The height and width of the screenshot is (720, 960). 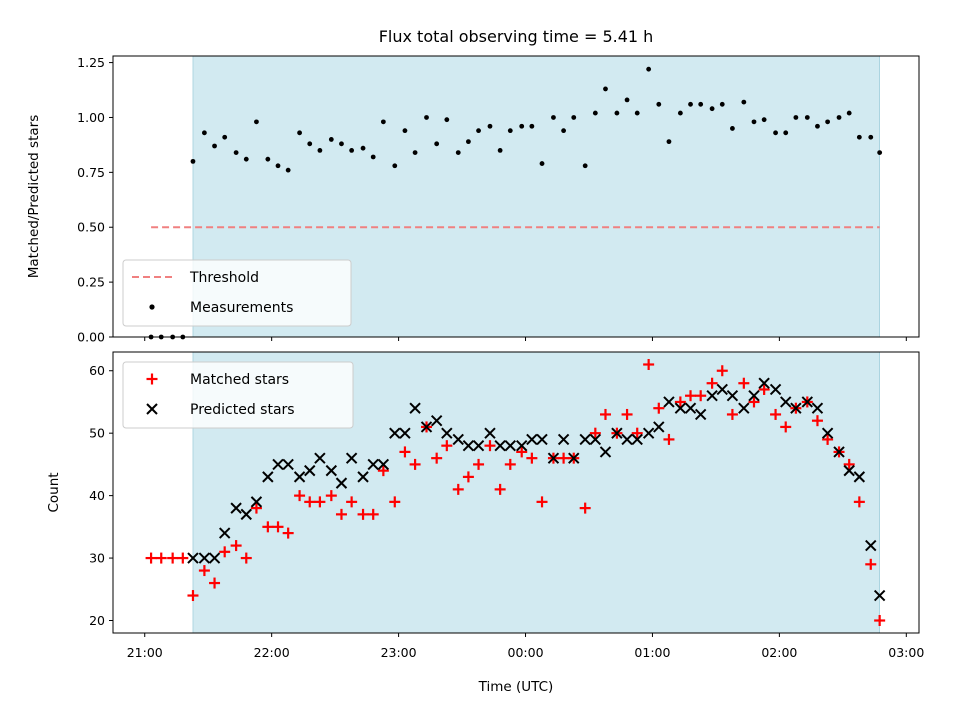 I want to click on y-tick-label: 0.25, so click(x=91, y=282).